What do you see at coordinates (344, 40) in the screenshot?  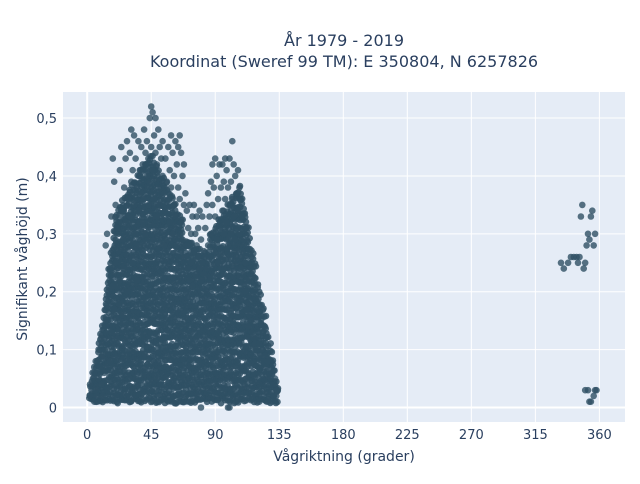 I see `chart-title-line-1: År 1979 - 2019` at bounding box center [344, 40].